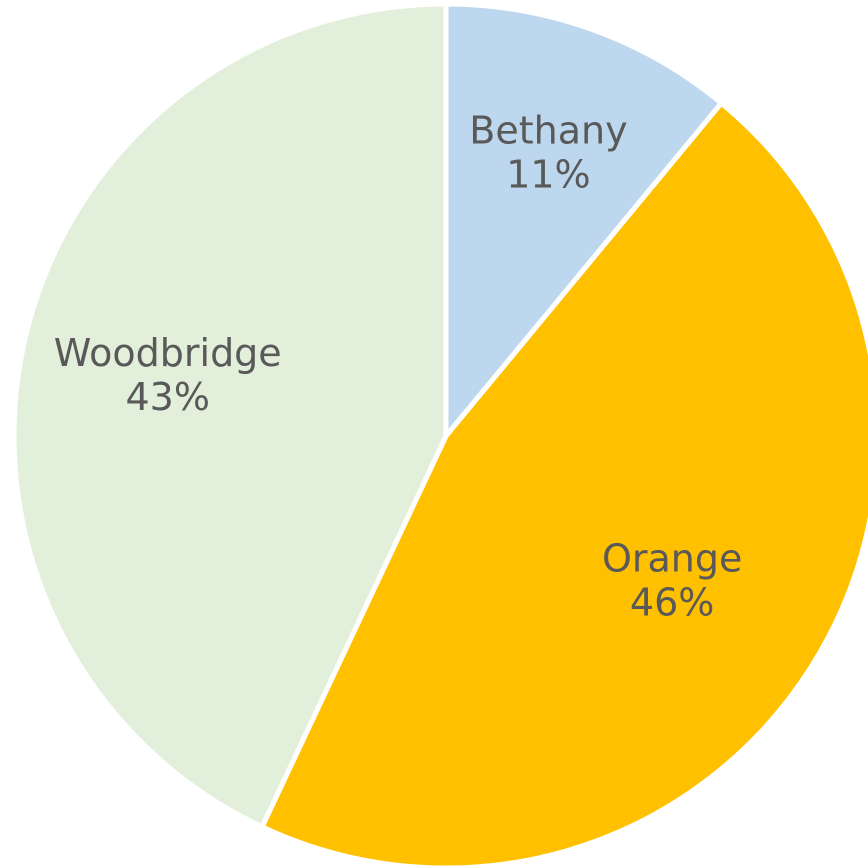  I want to click on slice-percent-woodbridge: 43%, so click(168, 397).